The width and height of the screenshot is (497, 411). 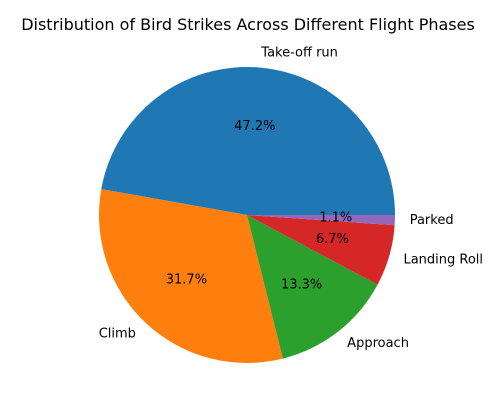 What do you see at coordinates (254, 126) in the screenshot?
I see `pie-pct-label-take-off-run: 47.2%` at bounding box center [254, 126].